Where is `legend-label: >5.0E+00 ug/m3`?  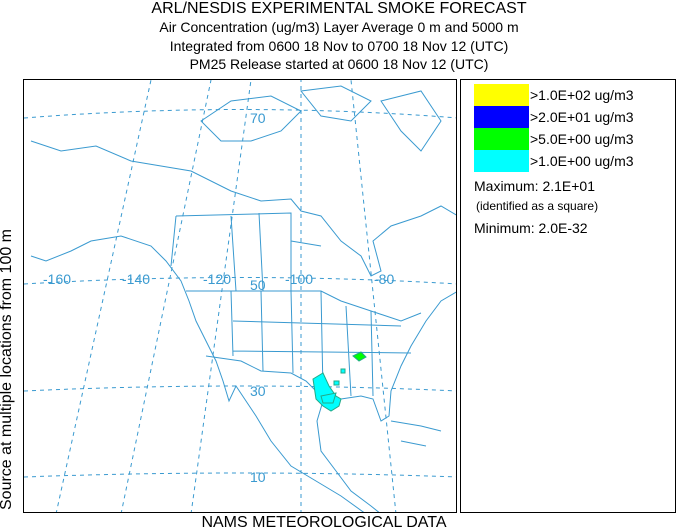
legend-label: >5.0E+00 ug/m3 is located at coordinates (582, 139).